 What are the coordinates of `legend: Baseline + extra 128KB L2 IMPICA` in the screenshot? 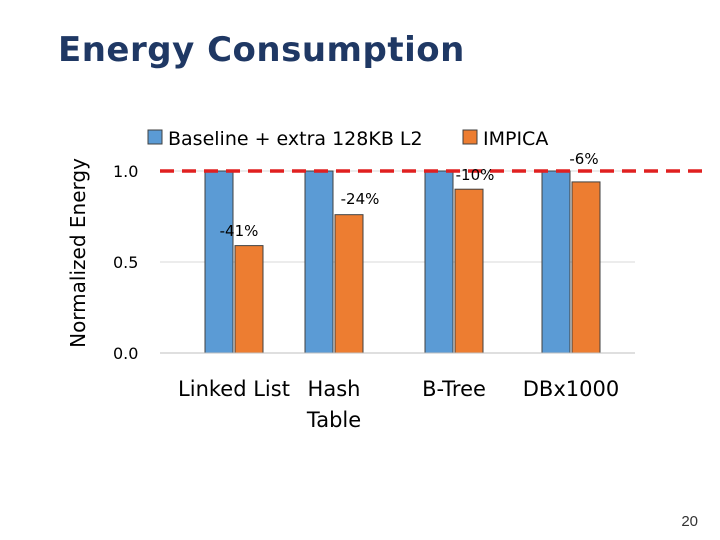 It's located at (347, 139).